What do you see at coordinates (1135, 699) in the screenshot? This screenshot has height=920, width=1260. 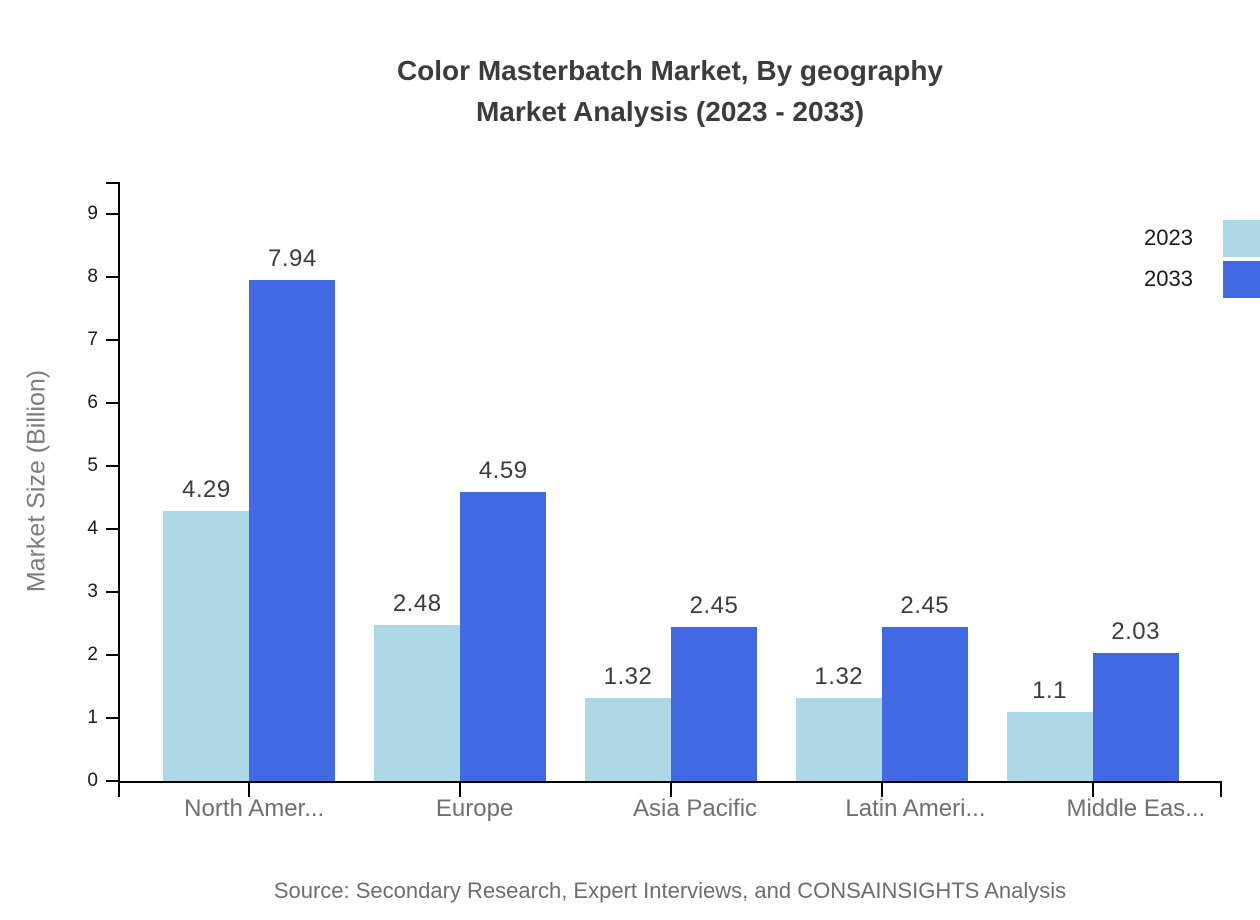 I see `bar-2033-dark: 2.03` at bounding box center [1135, 699].